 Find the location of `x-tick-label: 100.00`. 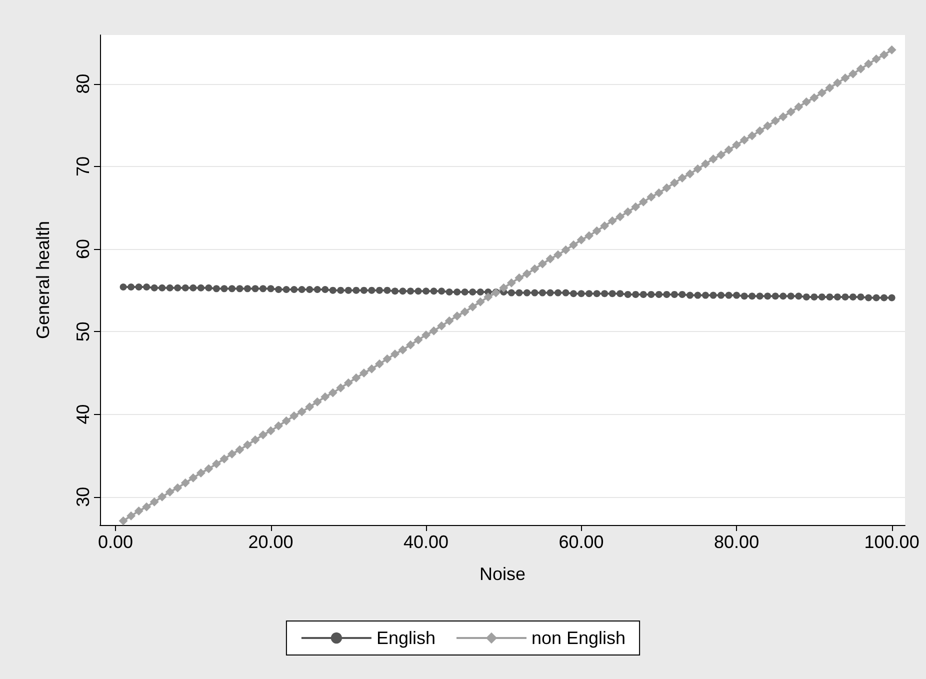

x-tick-label: 100.00 is located at coordinates (892, 542).